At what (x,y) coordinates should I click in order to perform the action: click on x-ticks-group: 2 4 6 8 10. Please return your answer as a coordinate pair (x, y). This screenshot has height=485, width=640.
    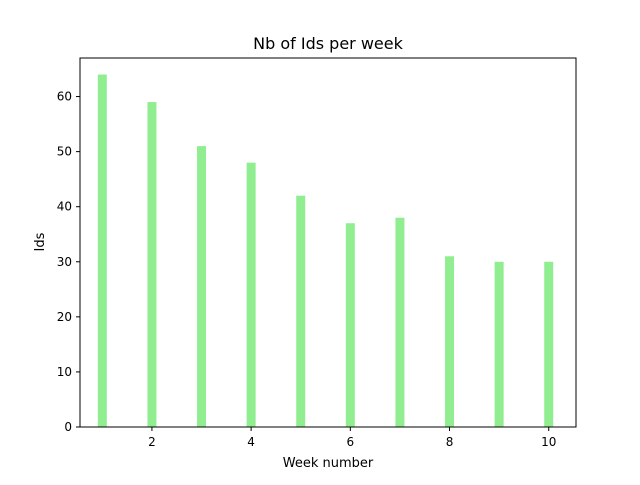
    Looking at the image, I should click on (352, 438).